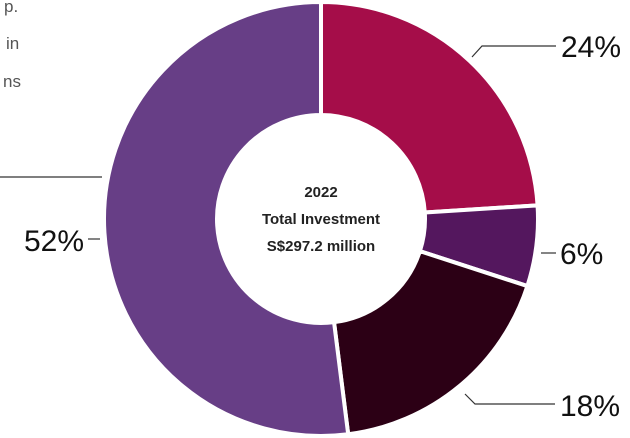 This screenshot has height=438, width=630. I want to click on cropped-text-line-3: ns, so click(12, 81).